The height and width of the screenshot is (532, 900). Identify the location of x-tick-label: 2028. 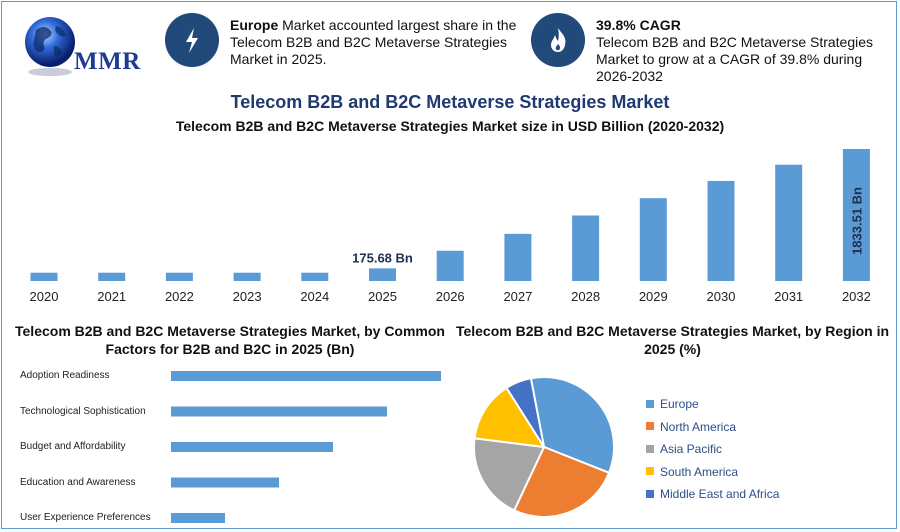
(585, 296).